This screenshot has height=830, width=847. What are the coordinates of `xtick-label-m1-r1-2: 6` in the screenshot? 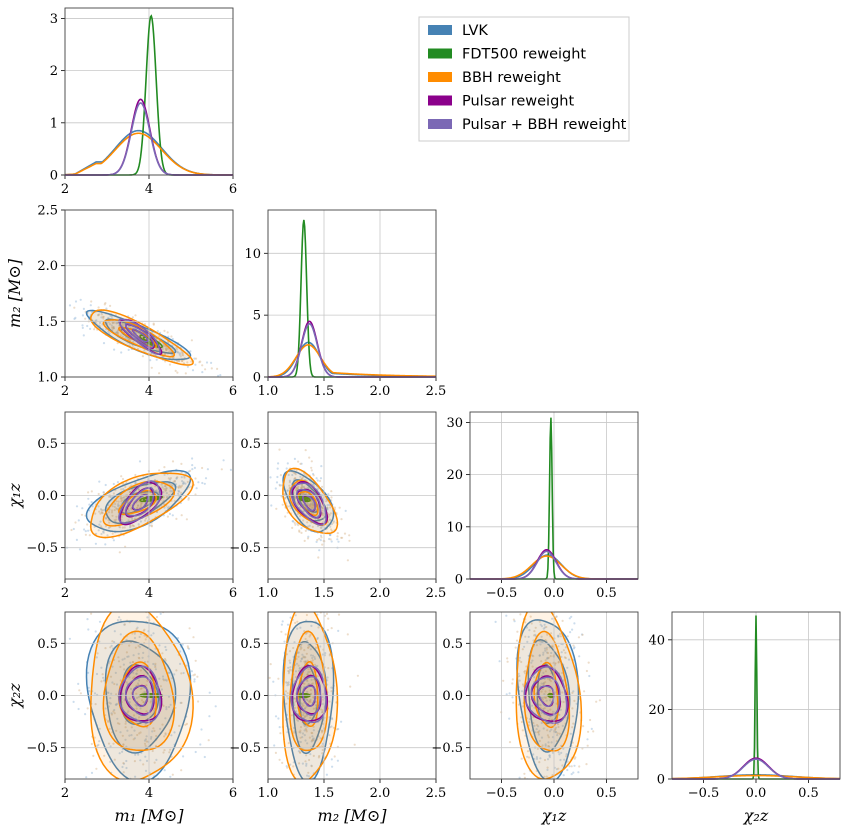 It's located at (233, 391).